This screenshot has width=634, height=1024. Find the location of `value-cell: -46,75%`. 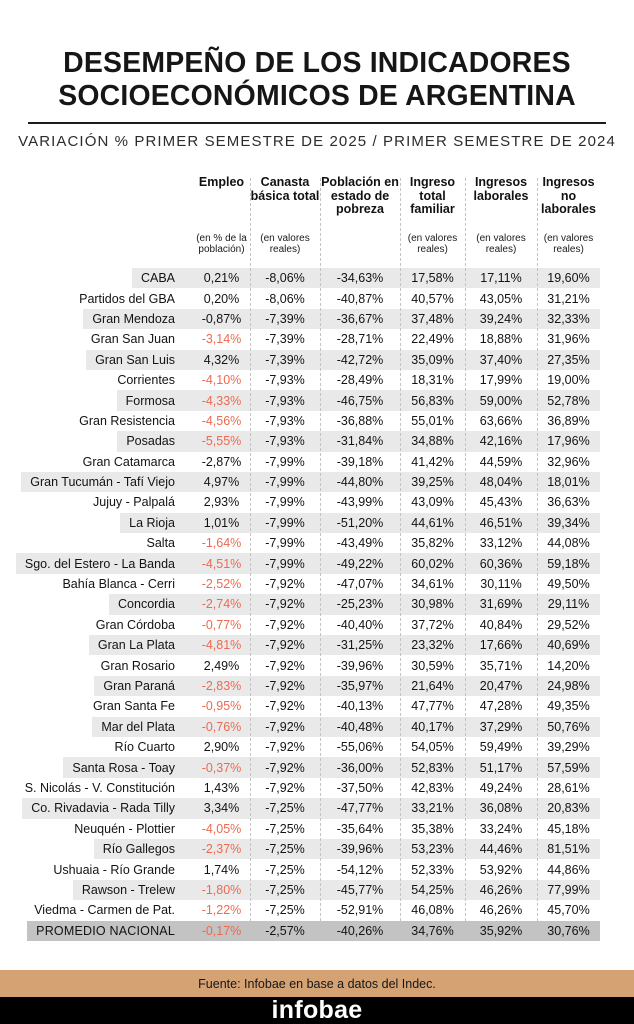

value-cell: -46,75% is located at coordinates (360, 400).